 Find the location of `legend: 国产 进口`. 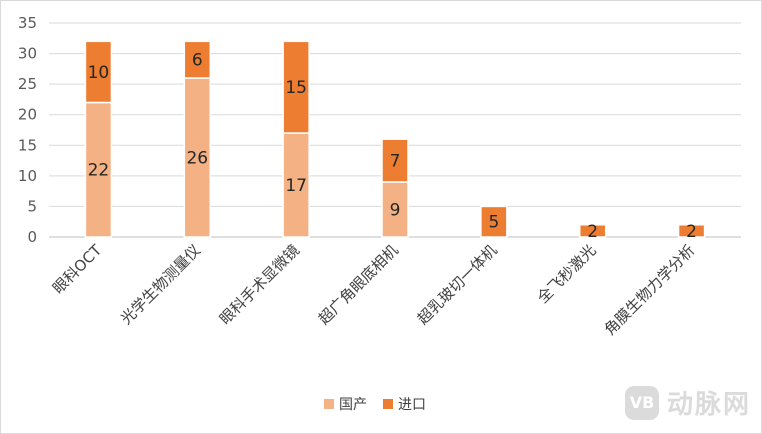

legend: 国产 进口 is located at coordinates (375, 404).